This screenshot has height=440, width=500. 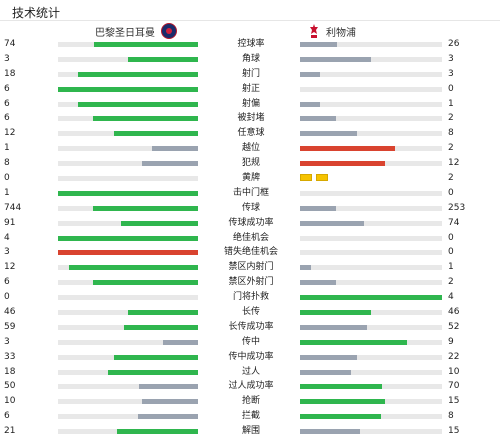 I want to click on stat-row: 6 禁区外射门 2, so click(x=250, y=282).